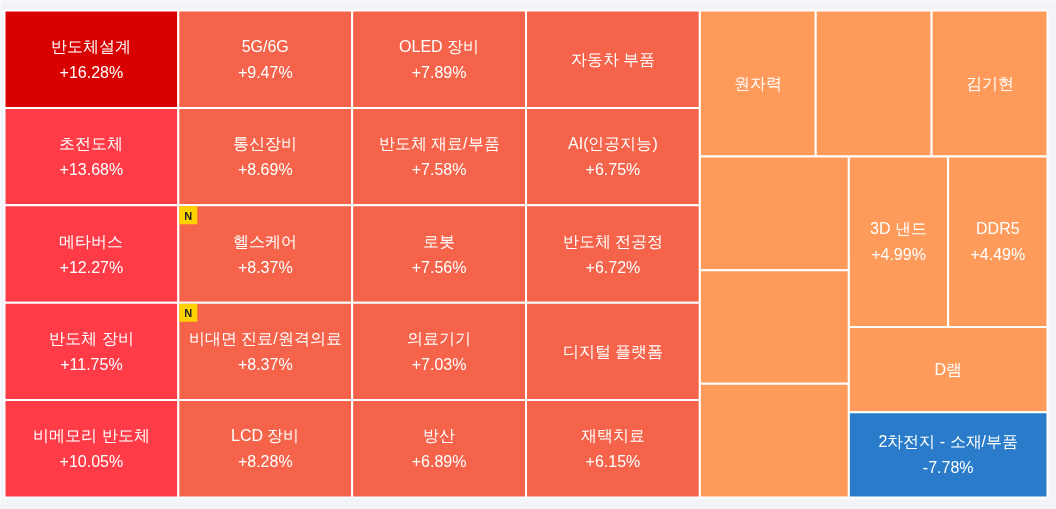 This screenshot has width=1056, height=509. Describe the element at coordinates (613, 59) in the screenshot. I see `category-label: 자동차 부품` at that location.